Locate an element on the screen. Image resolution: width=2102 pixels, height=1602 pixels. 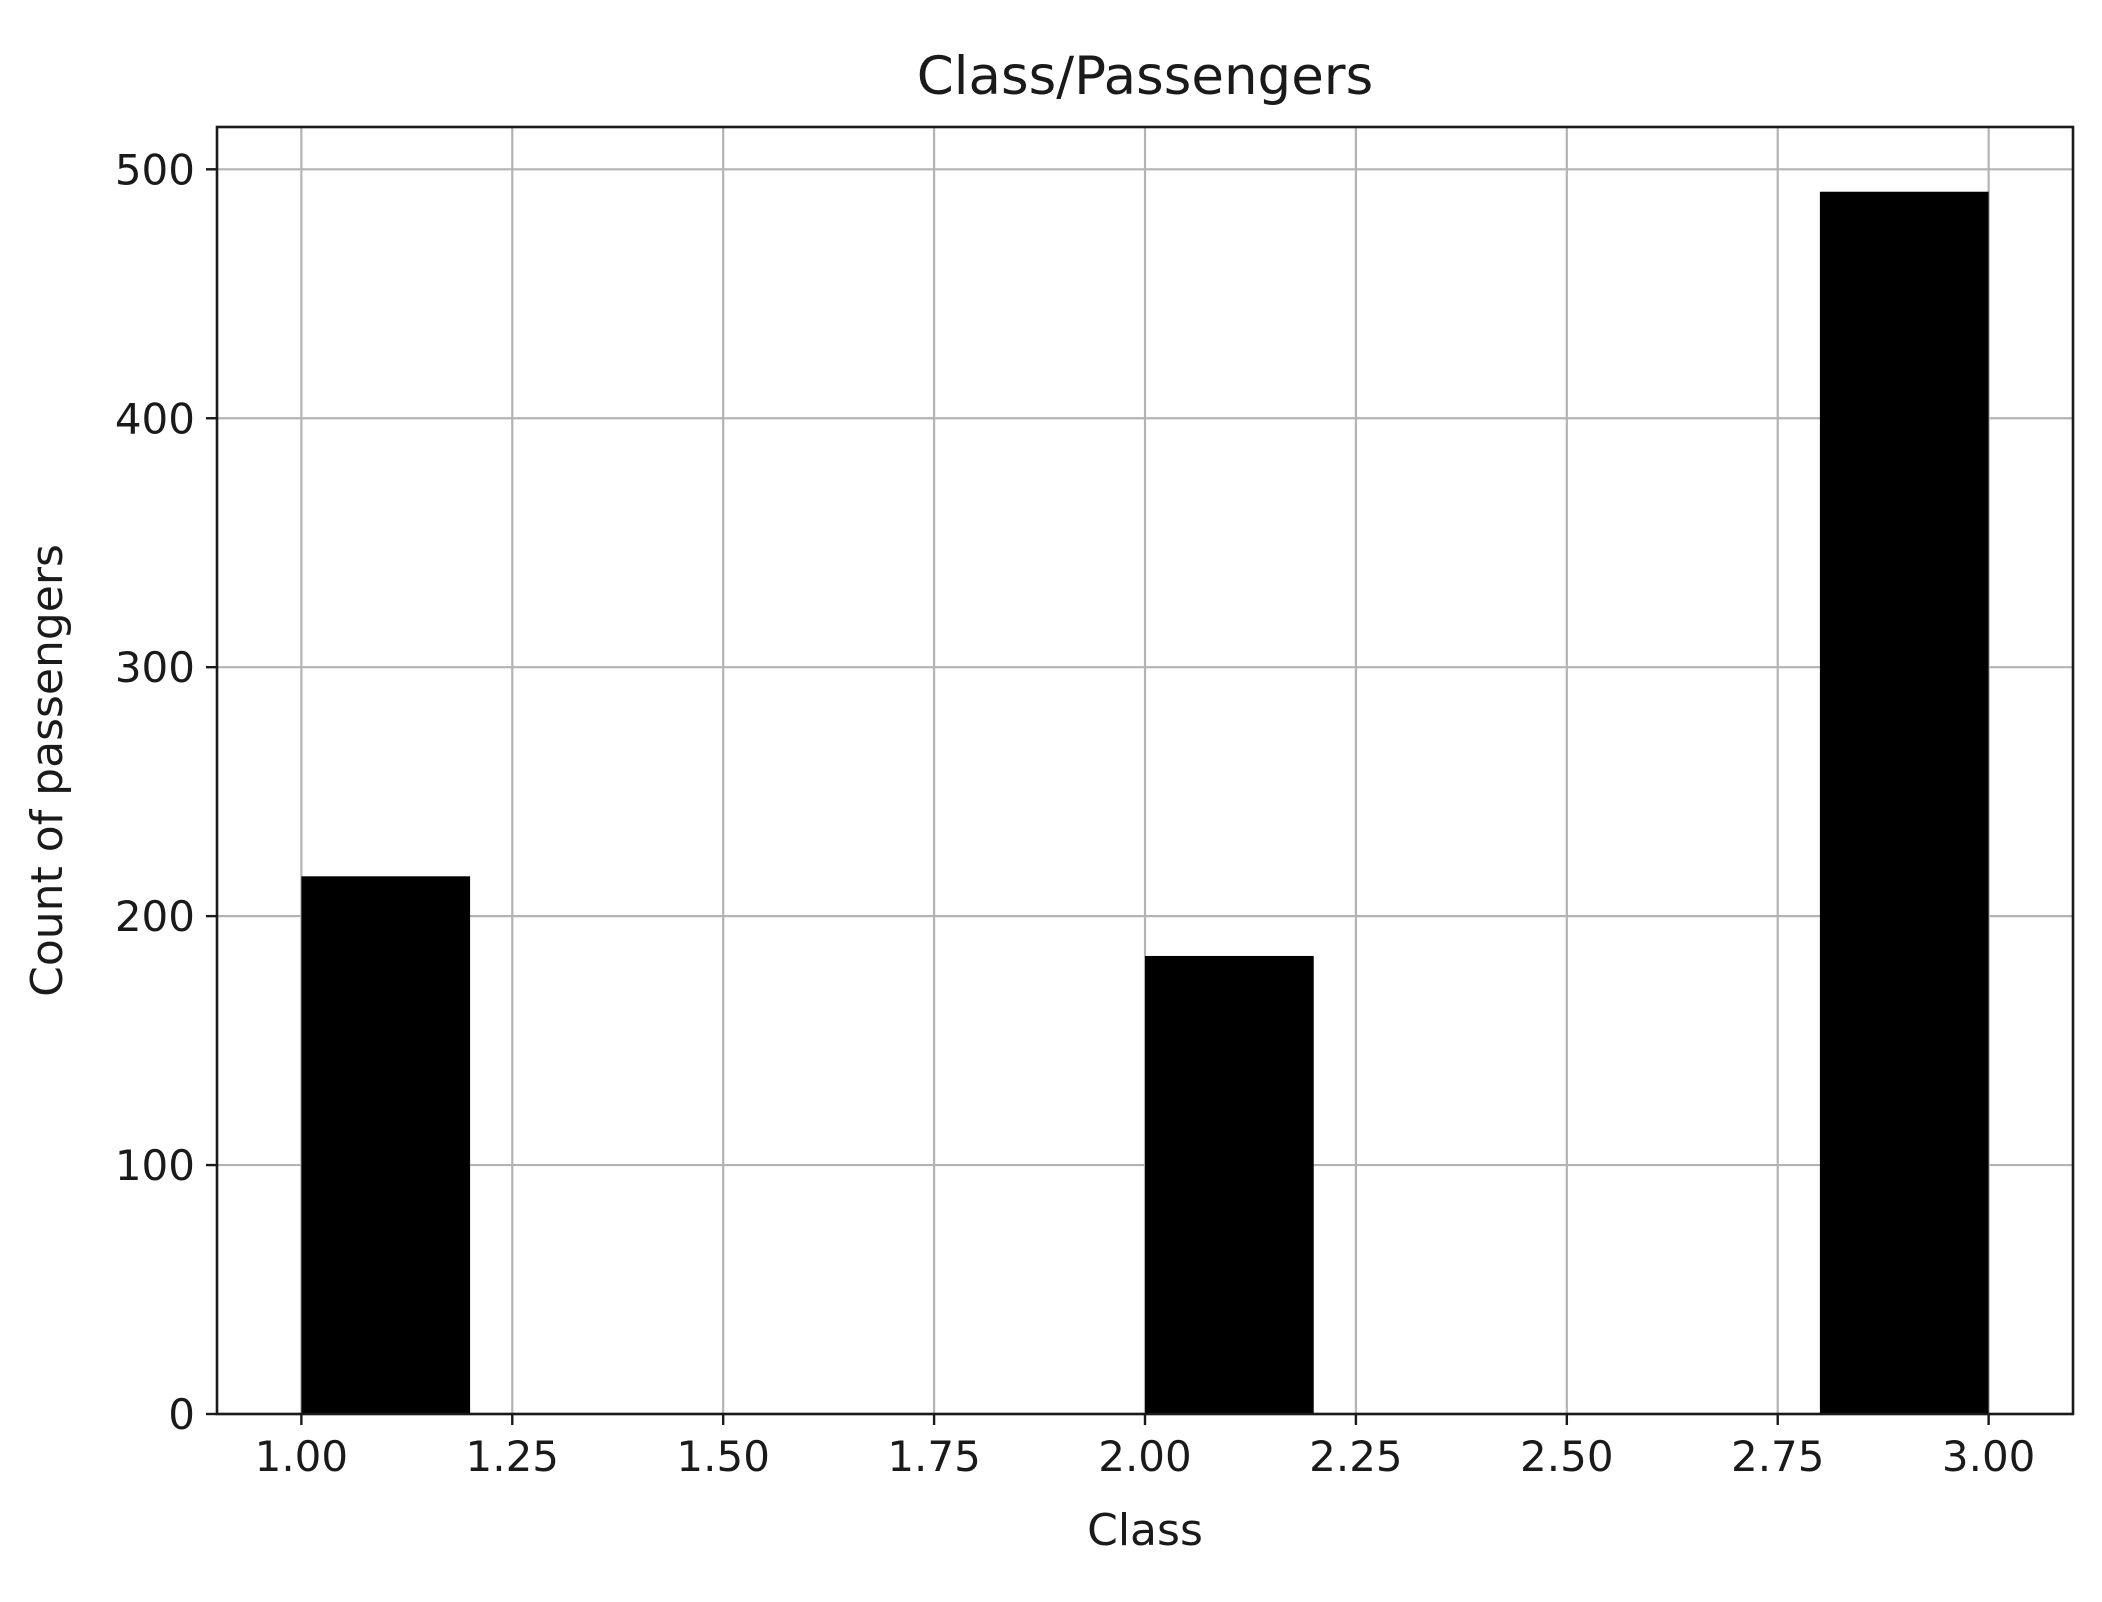
y-tick-label: 500 is located at coordinates (155, 169).